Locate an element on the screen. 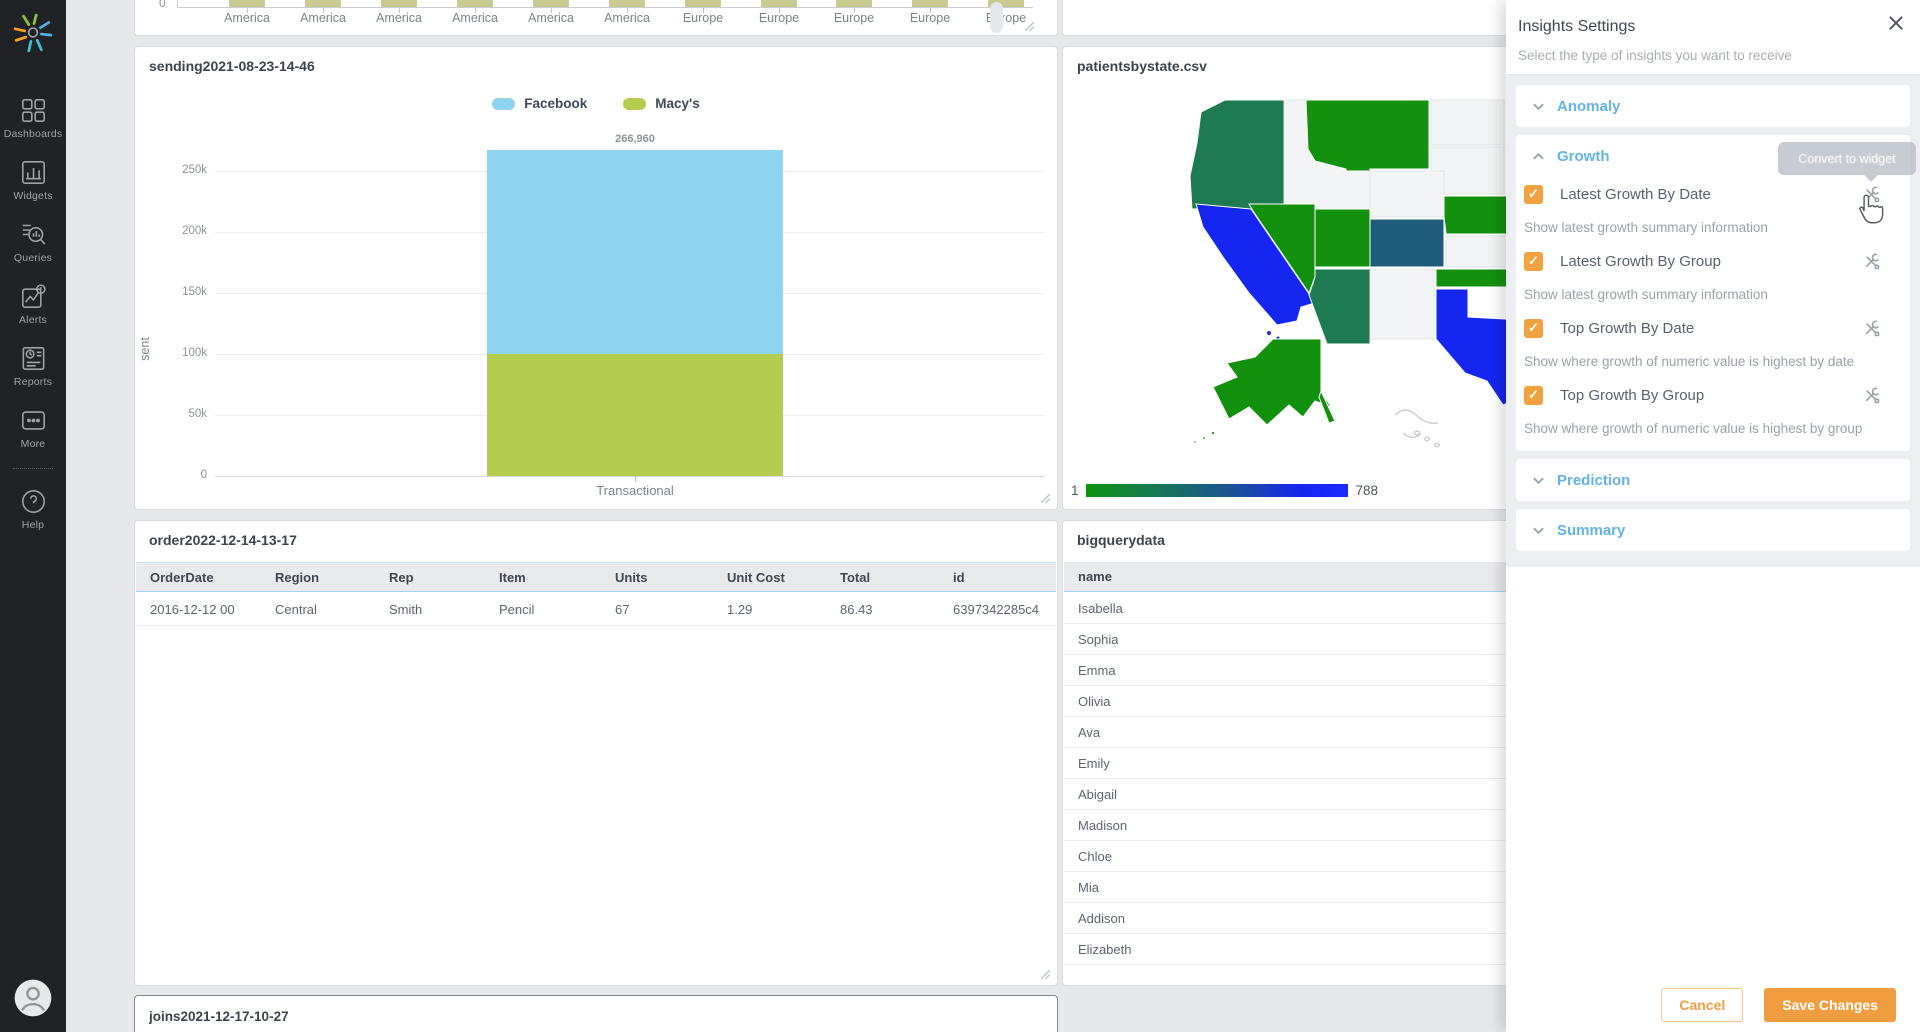 The width and height of the screenshot is (1920, 1032). section-growth-header: Growth is located at coordinates (1713, 156).